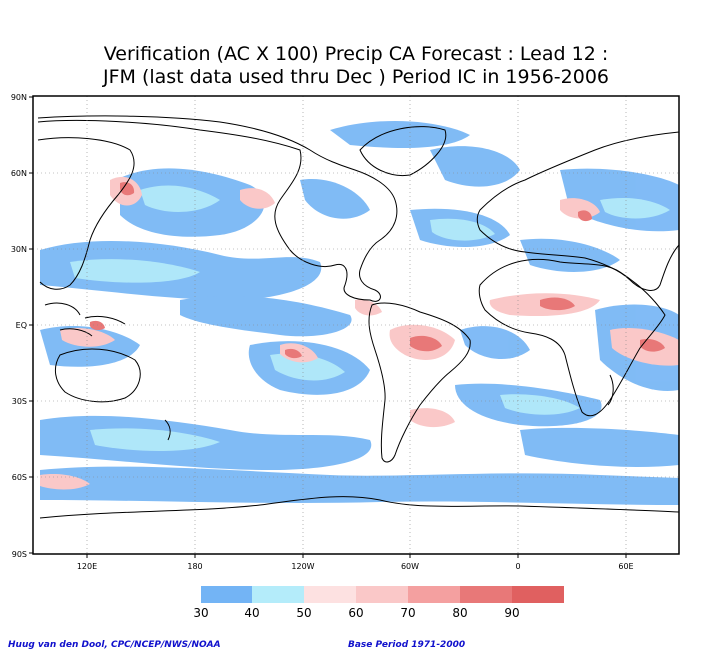 The height and width of the screenshot is (650, 712). Describe the element at coordinates (19, 249) in the screenshot. I see `lat-label-30n: 30N` at that location.